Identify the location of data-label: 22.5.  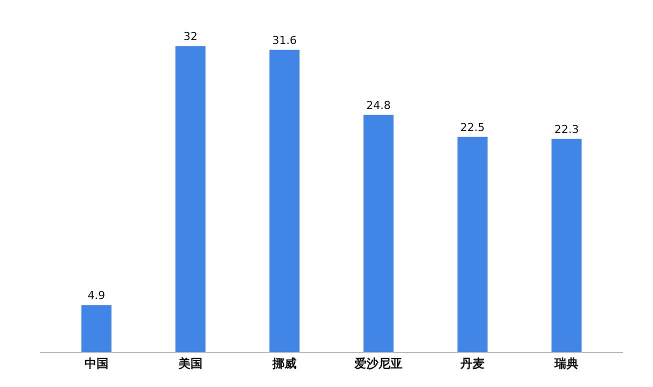
(472, 127).